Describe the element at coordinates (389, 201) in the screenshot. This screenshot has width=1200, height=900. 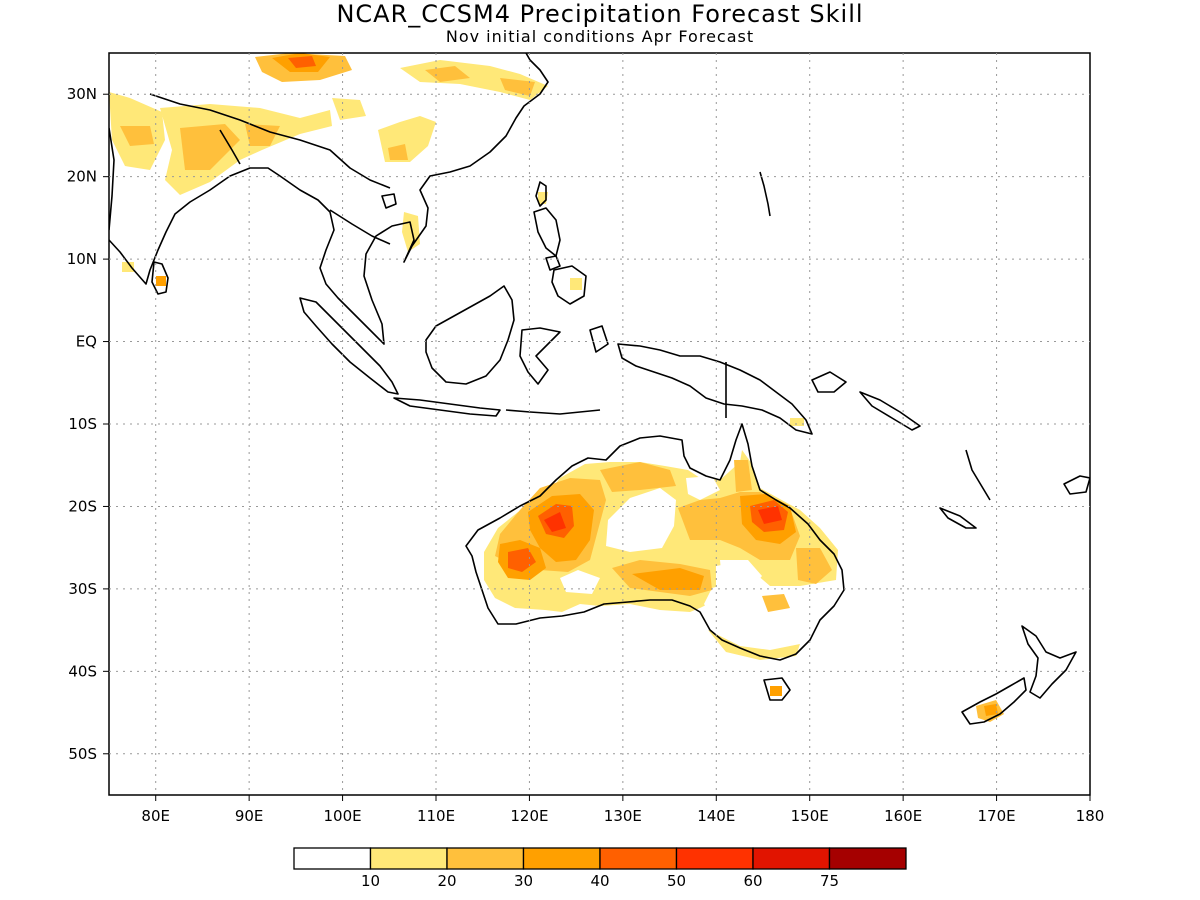
I see `coastline-hainan` at that location.